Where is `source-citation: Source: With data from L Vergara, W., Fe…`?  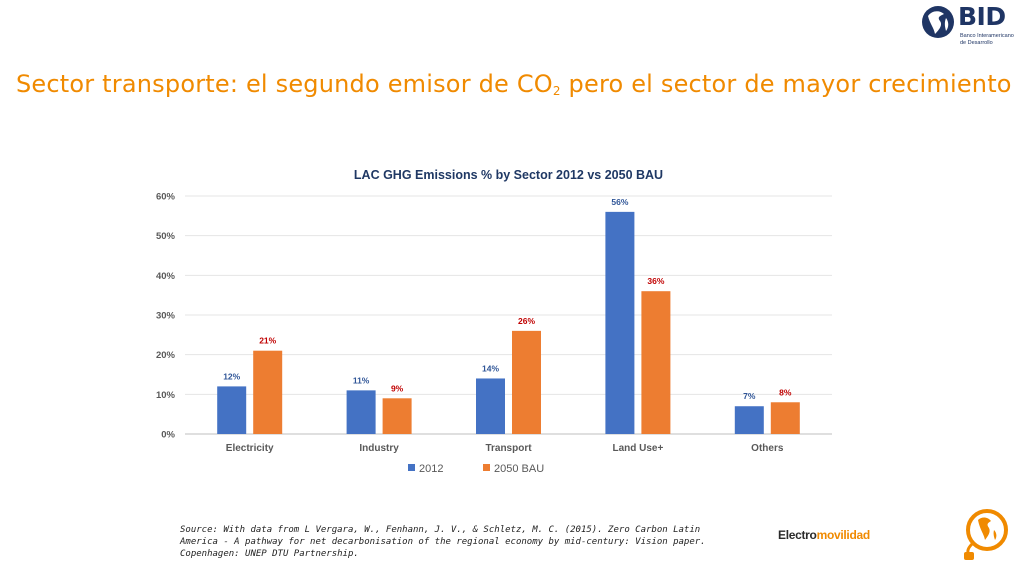 source-citation: Source: With data from L Vergara, W., Fe… is located at coordinates (475, 542).